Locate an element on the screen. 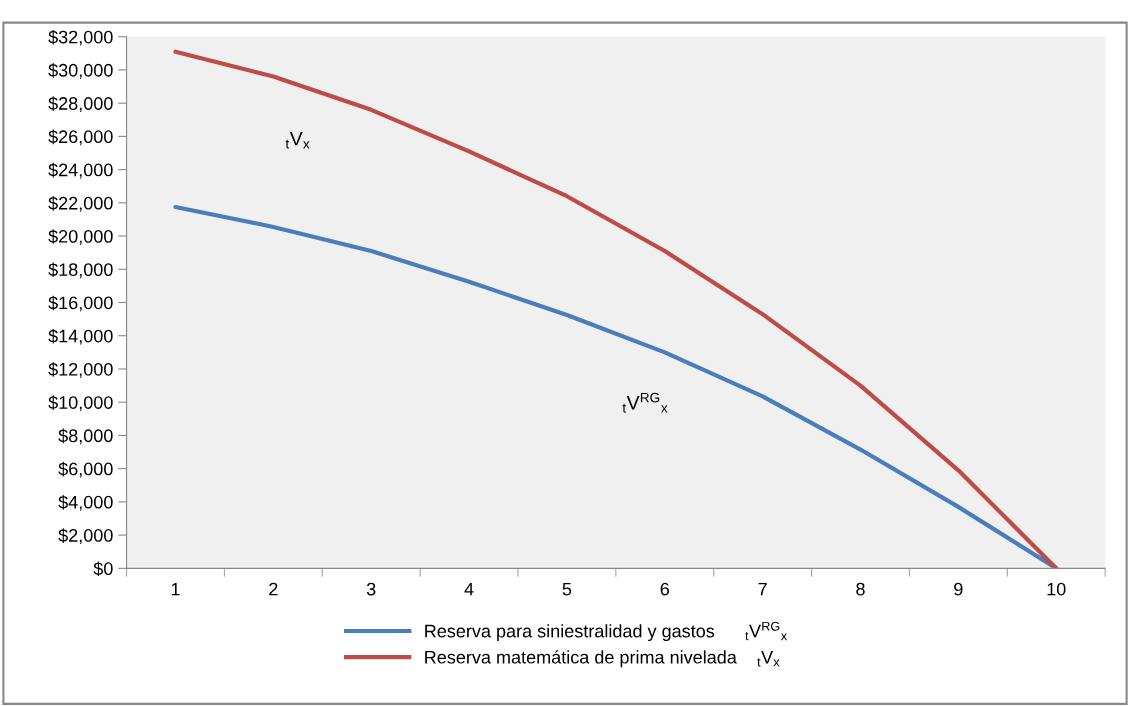 The image size is (1130, 706). x-tick-label: 8 is located at coordinates (860, 589).